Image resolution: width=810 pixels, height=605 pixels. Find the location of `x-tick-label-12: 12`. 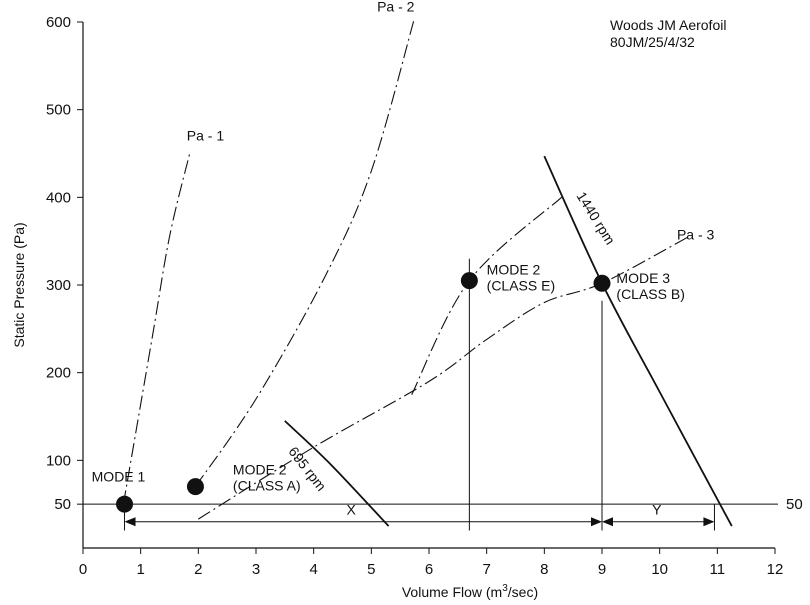

x-tick-label-12: 12 is located at coordinates (775, 569).